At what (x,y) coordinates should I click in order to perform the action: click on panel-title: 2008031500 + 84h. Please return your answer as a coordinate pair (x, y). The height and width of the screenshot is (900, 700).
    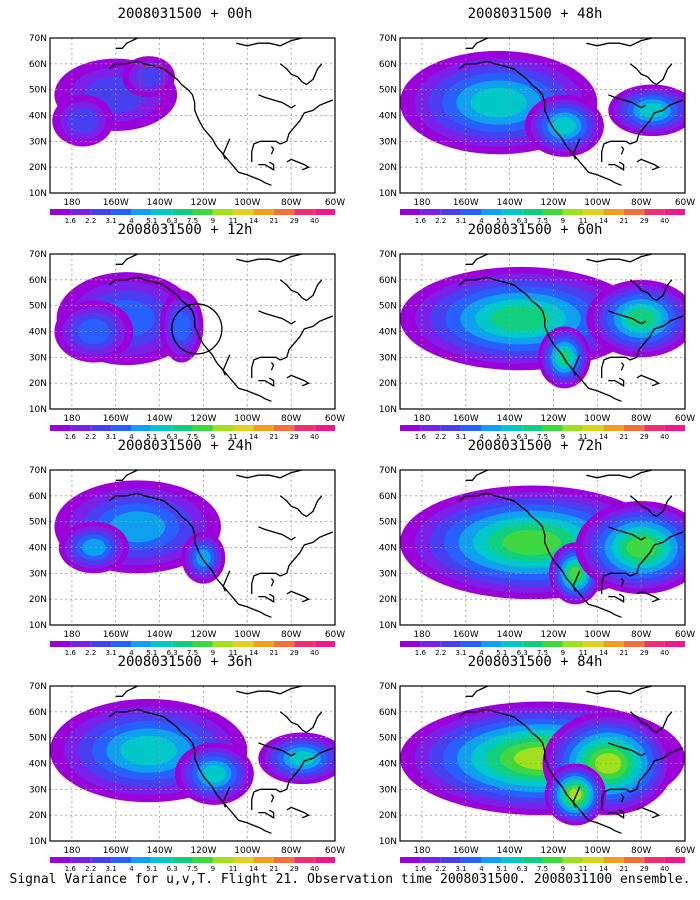
    Looking at the image, I should click on (535, 662).